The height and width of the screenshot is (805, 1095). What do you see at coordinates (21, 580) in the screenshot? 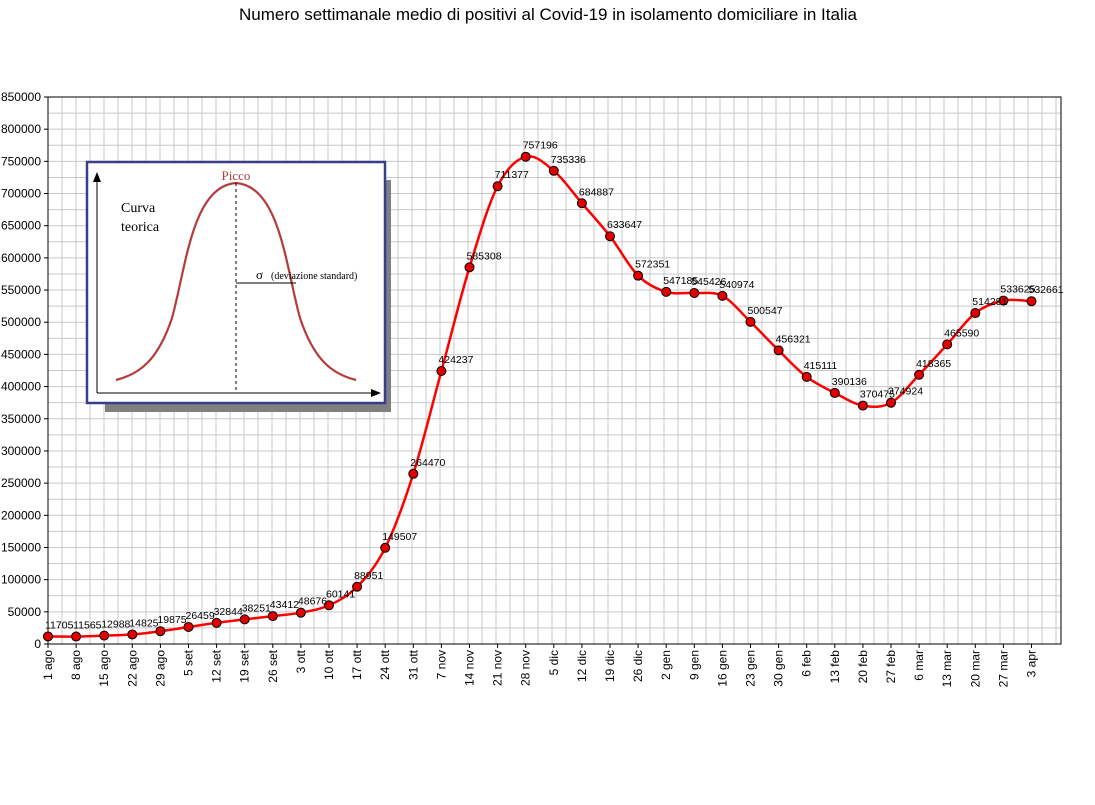
I see `y-tick-label: 100000` at bounding box center [21, 580].